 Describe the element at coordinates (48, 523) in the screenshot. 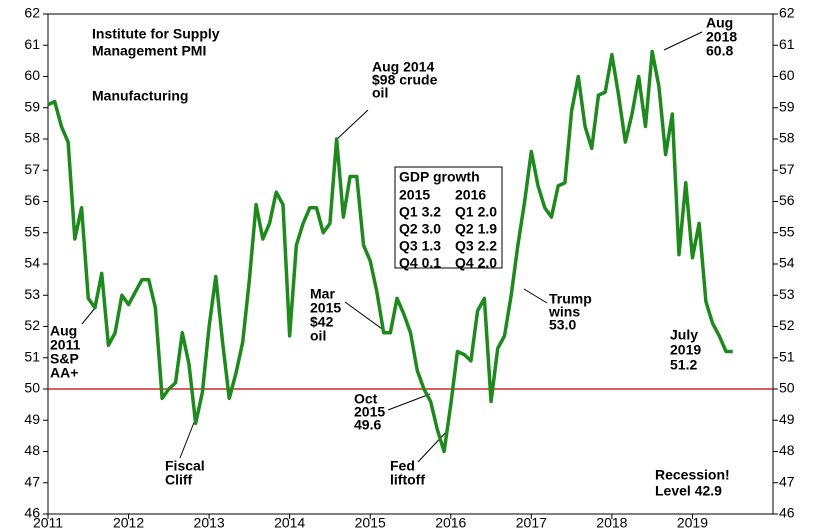

I see `x-tick-label: 2011` at that location.